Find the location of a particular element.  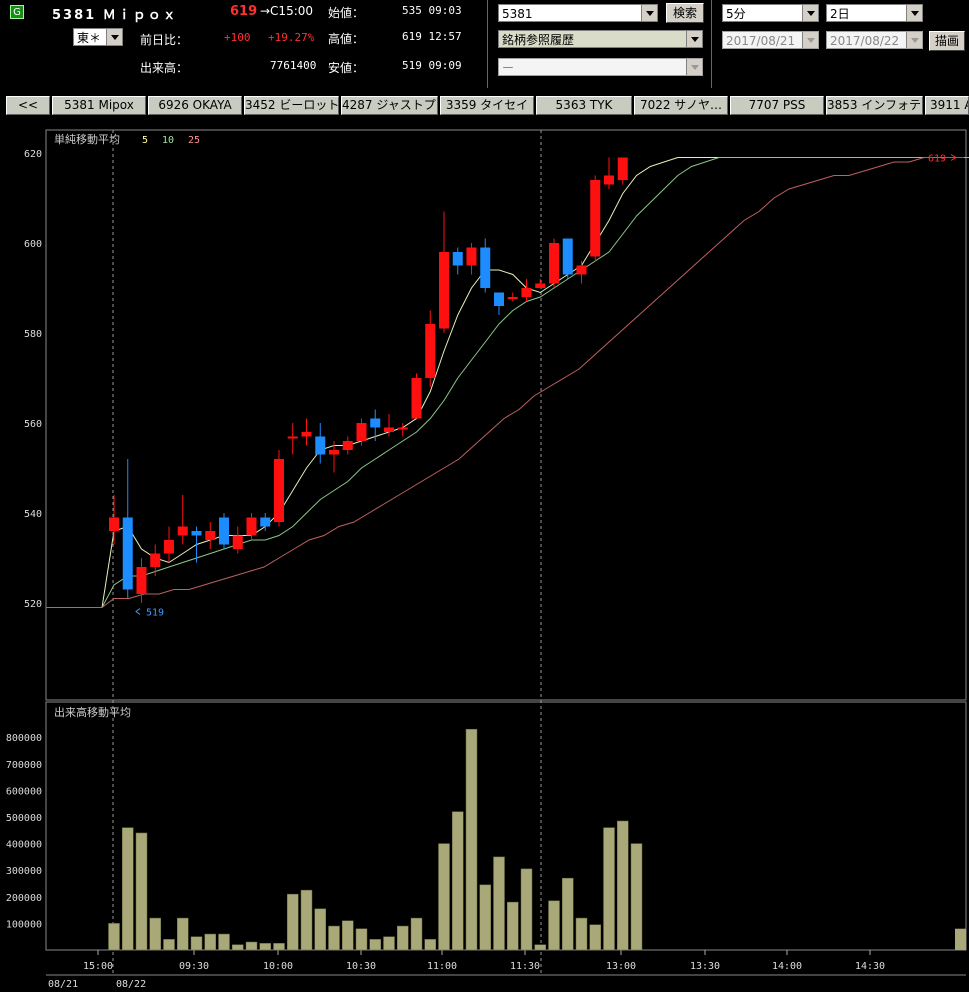

price-panel-title: 単純移動平均 is located at coordinates (87, 139).